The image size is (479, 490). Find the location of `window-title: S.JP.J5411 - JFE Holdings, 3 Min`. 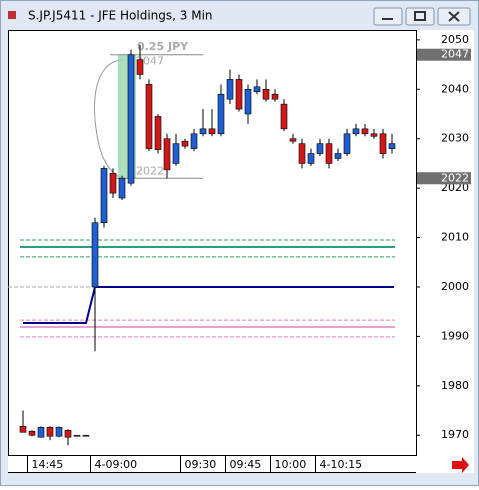

window-title: S.JP.J5411 - JFE Holdings, 3 Min is located at coordinates (120, 16).